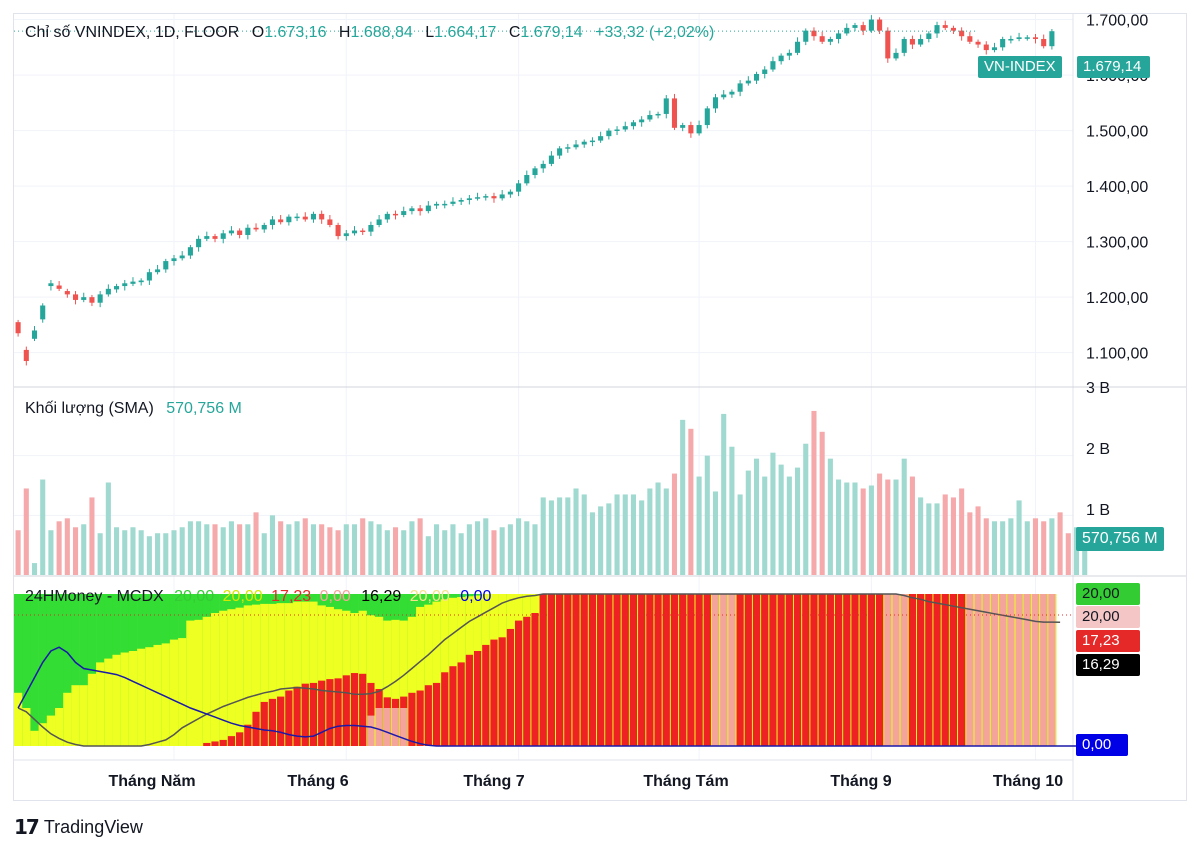 Image resolution: width=1200 pixels, height=850 pixels. What do you see at coordinates (371, 730) in the screenshot?
I see `mcdx-pink-bar` at bounding box center [371, 730].